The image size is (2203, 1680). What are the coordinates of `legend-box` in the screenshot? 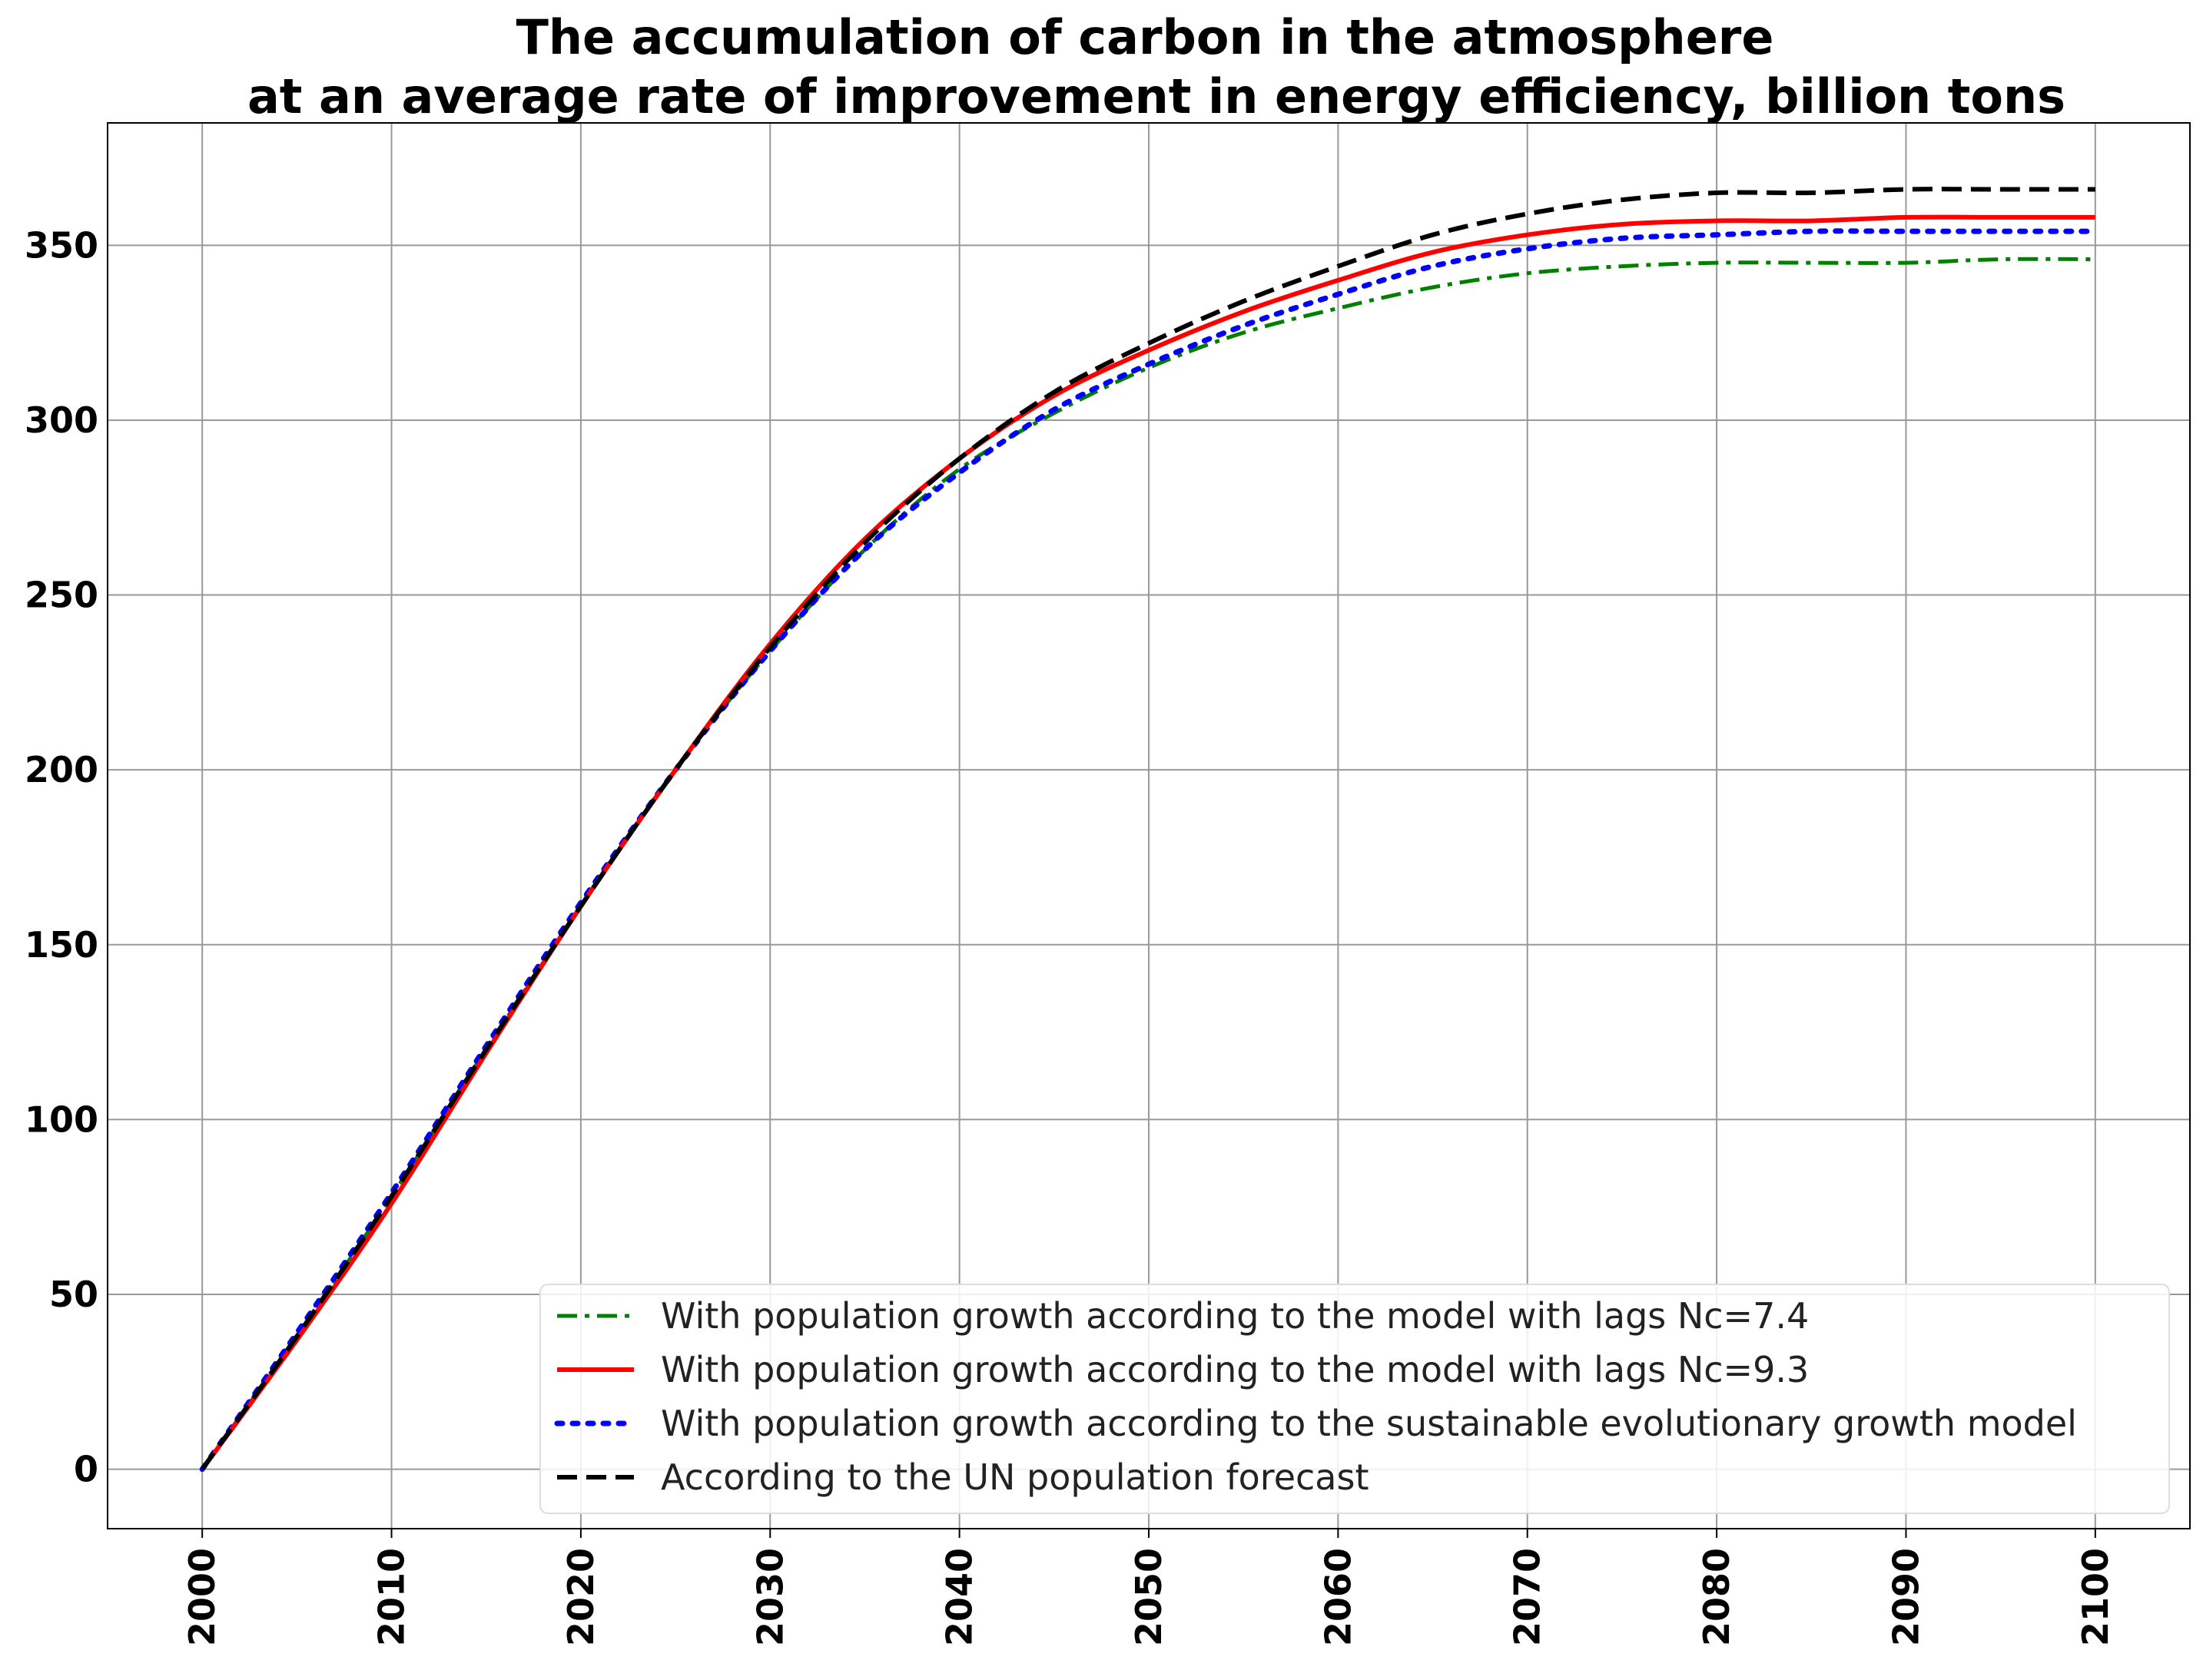 It's located at (1354, 1399).